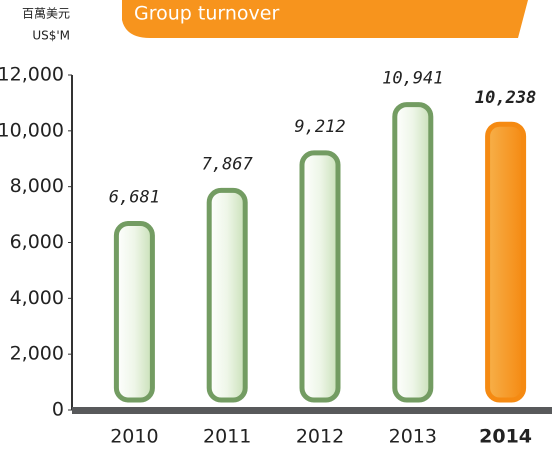 The image size is (552, 454). What do you see at coordinates (37, 298) in the screenshot?
I see `y-tick-label: 4,000` at bounding box center [37, 298].